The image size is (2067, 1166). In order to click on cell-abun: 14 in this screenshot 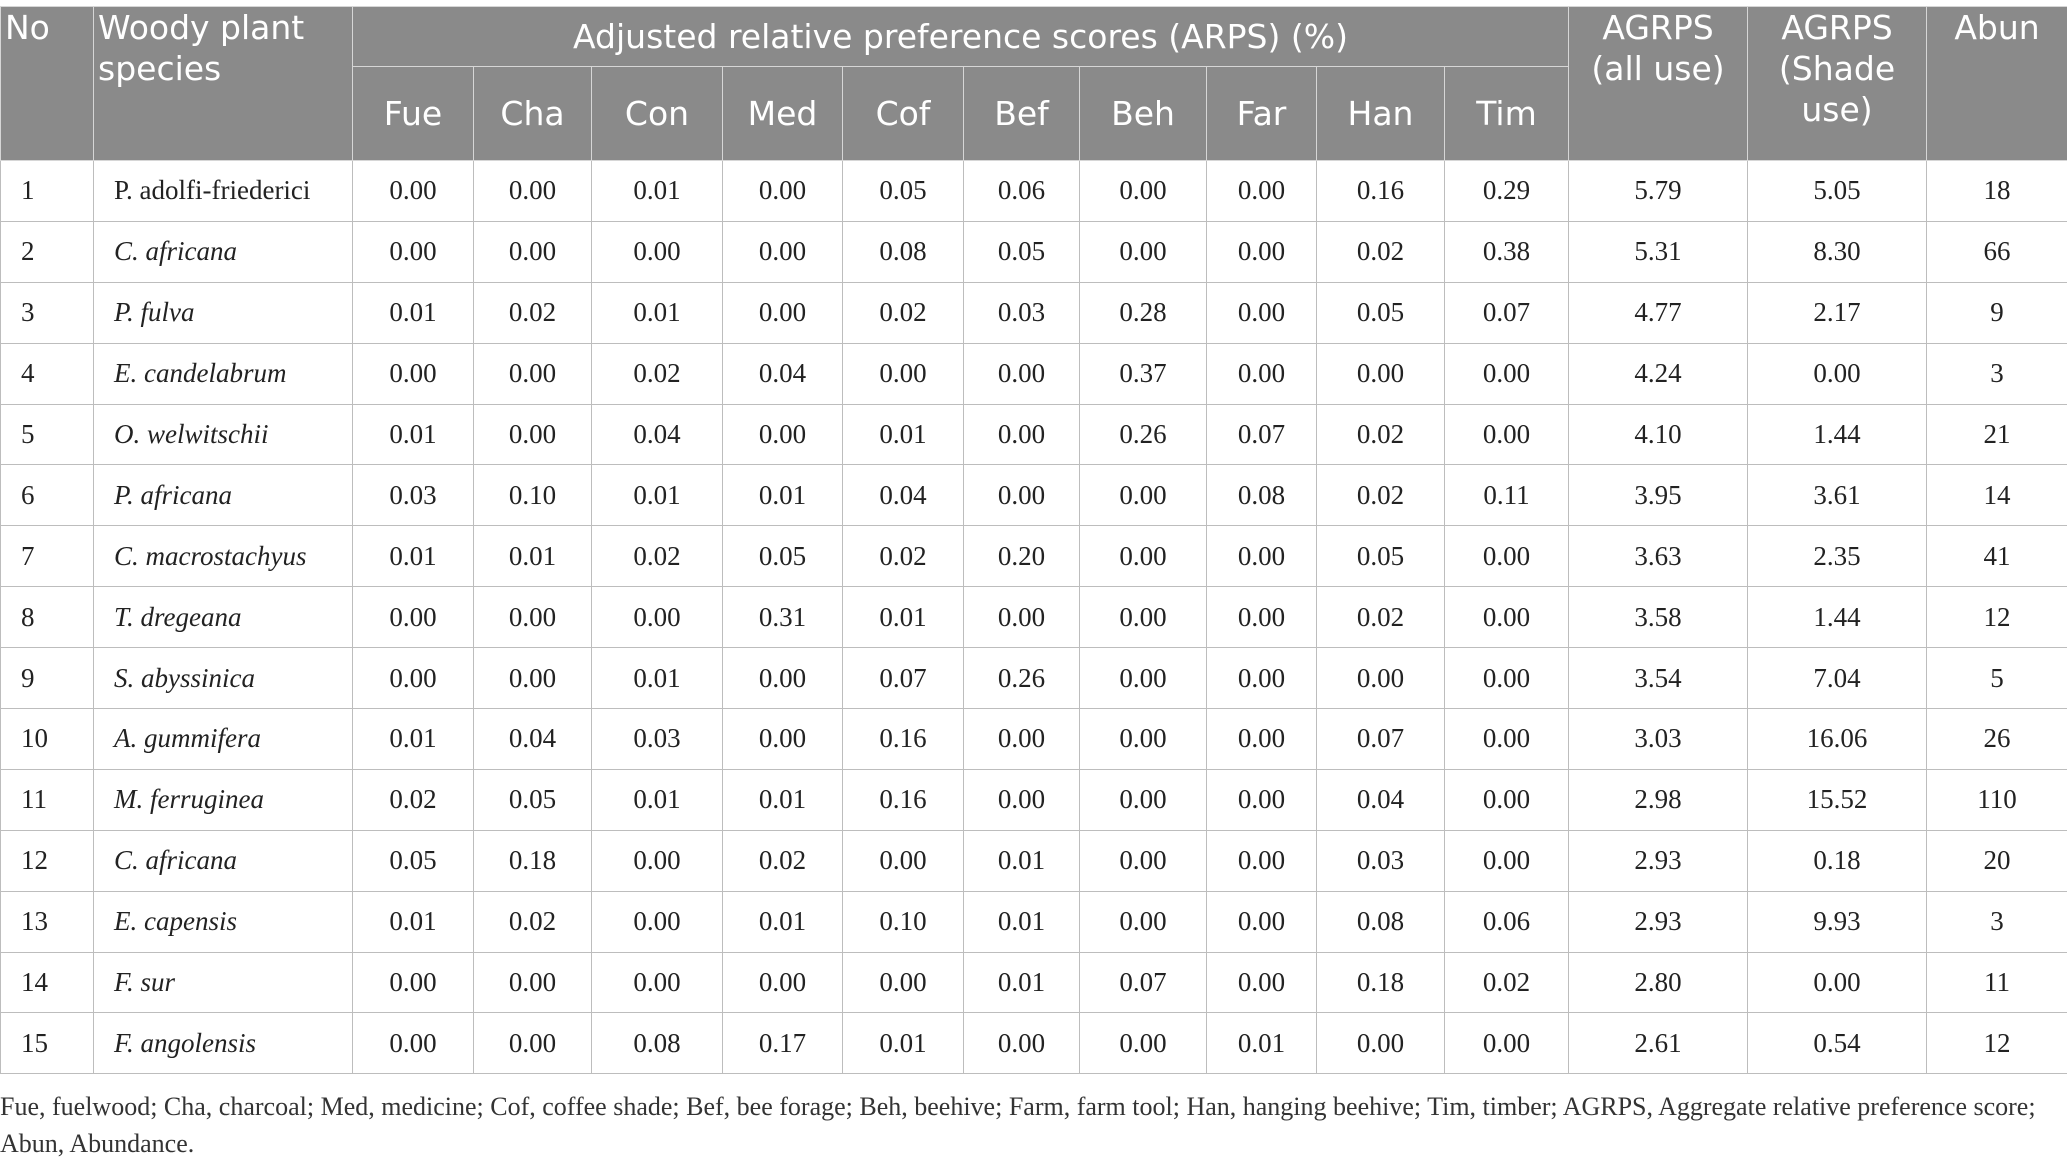, I will do `click(1996, 495)`.